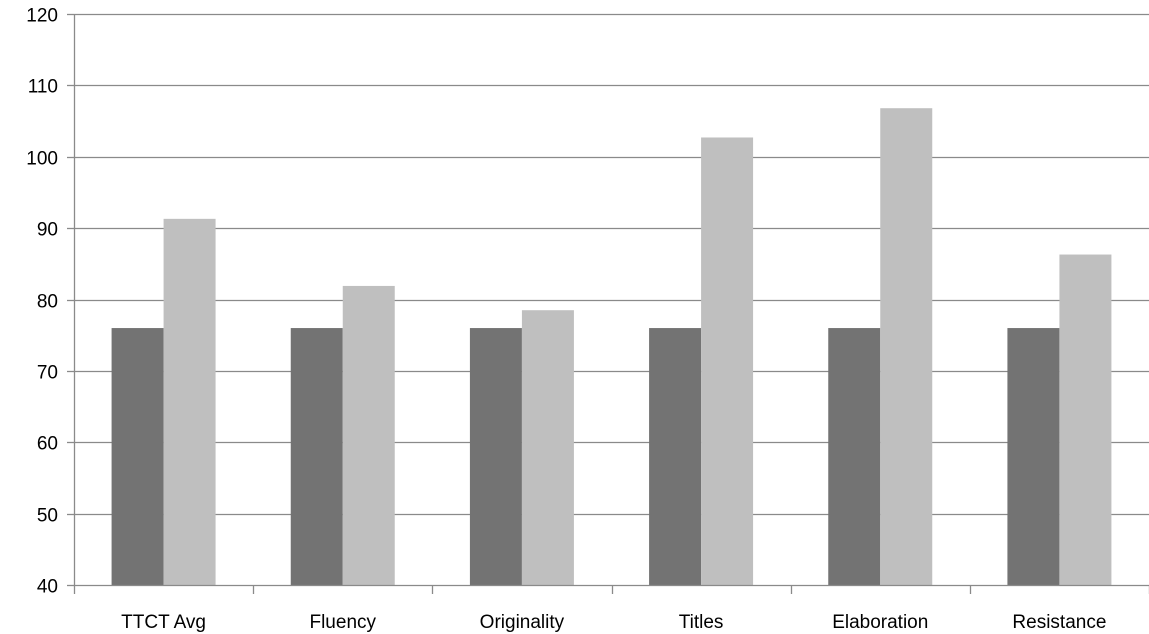 This screenshot has width=1149, height=634. I want to click on y-tick-label: 50, so click(47, 516).